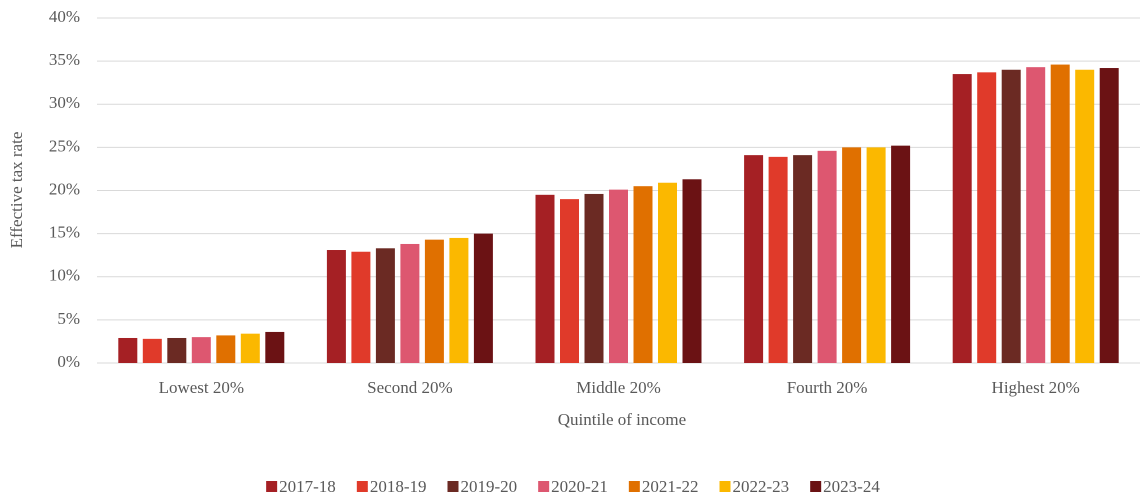 Image resolution: width=1147 pixels, height=500 pixels. What do you see at coordinates (488, 486) in the screenshot?
I see `legend-label: 2019-20` at bounding box center [488, 486].